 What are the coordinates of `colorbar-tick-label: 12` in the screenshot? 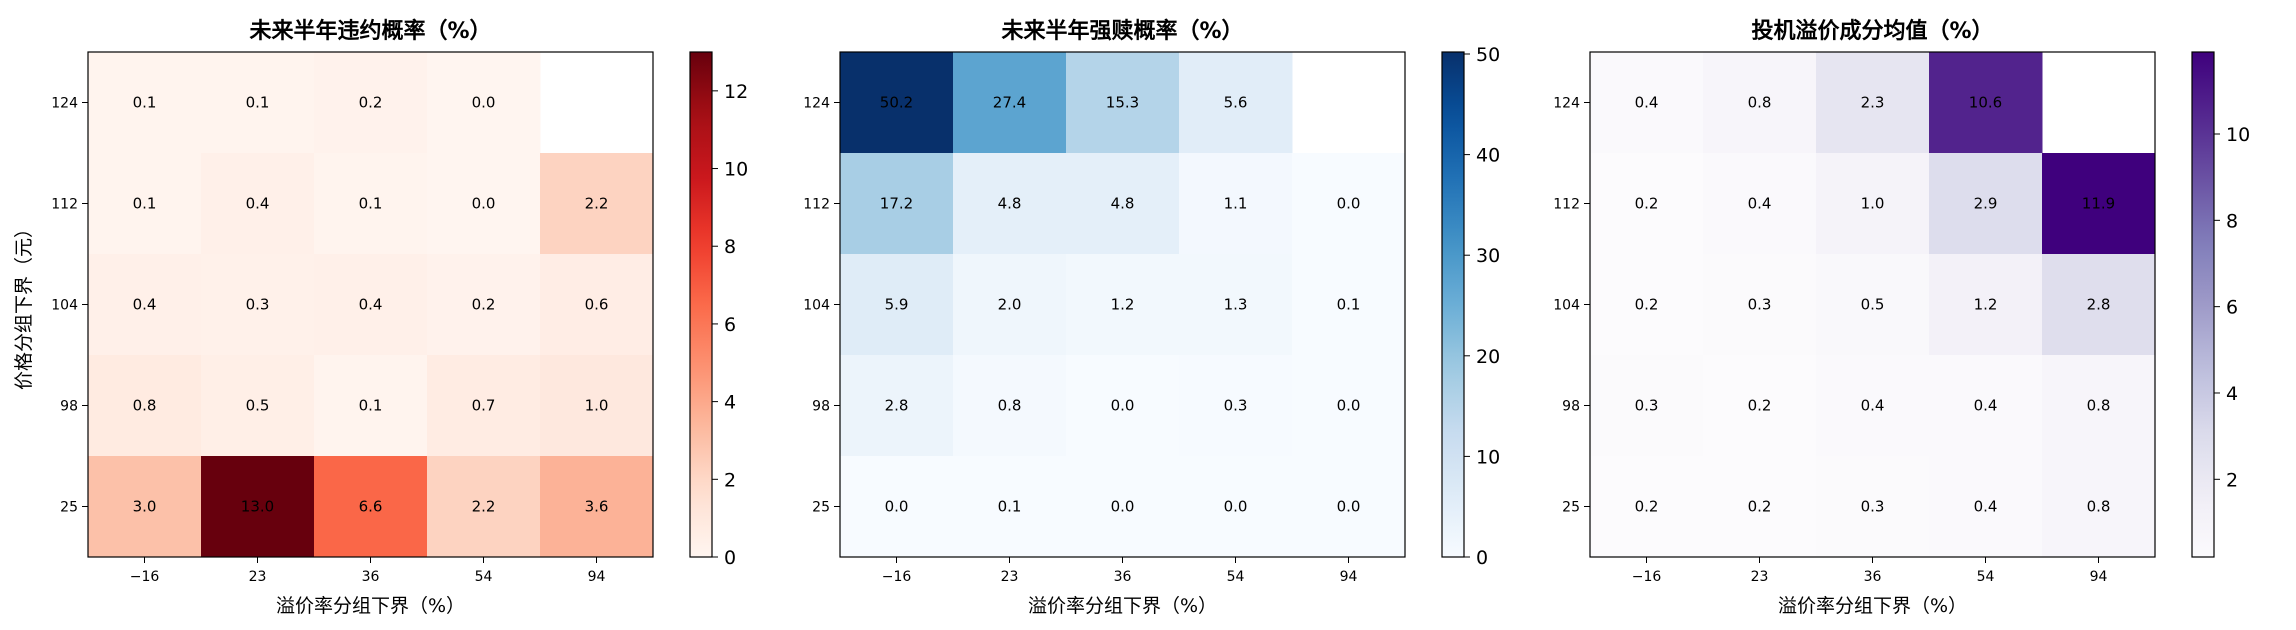 It's located at (736, 92).